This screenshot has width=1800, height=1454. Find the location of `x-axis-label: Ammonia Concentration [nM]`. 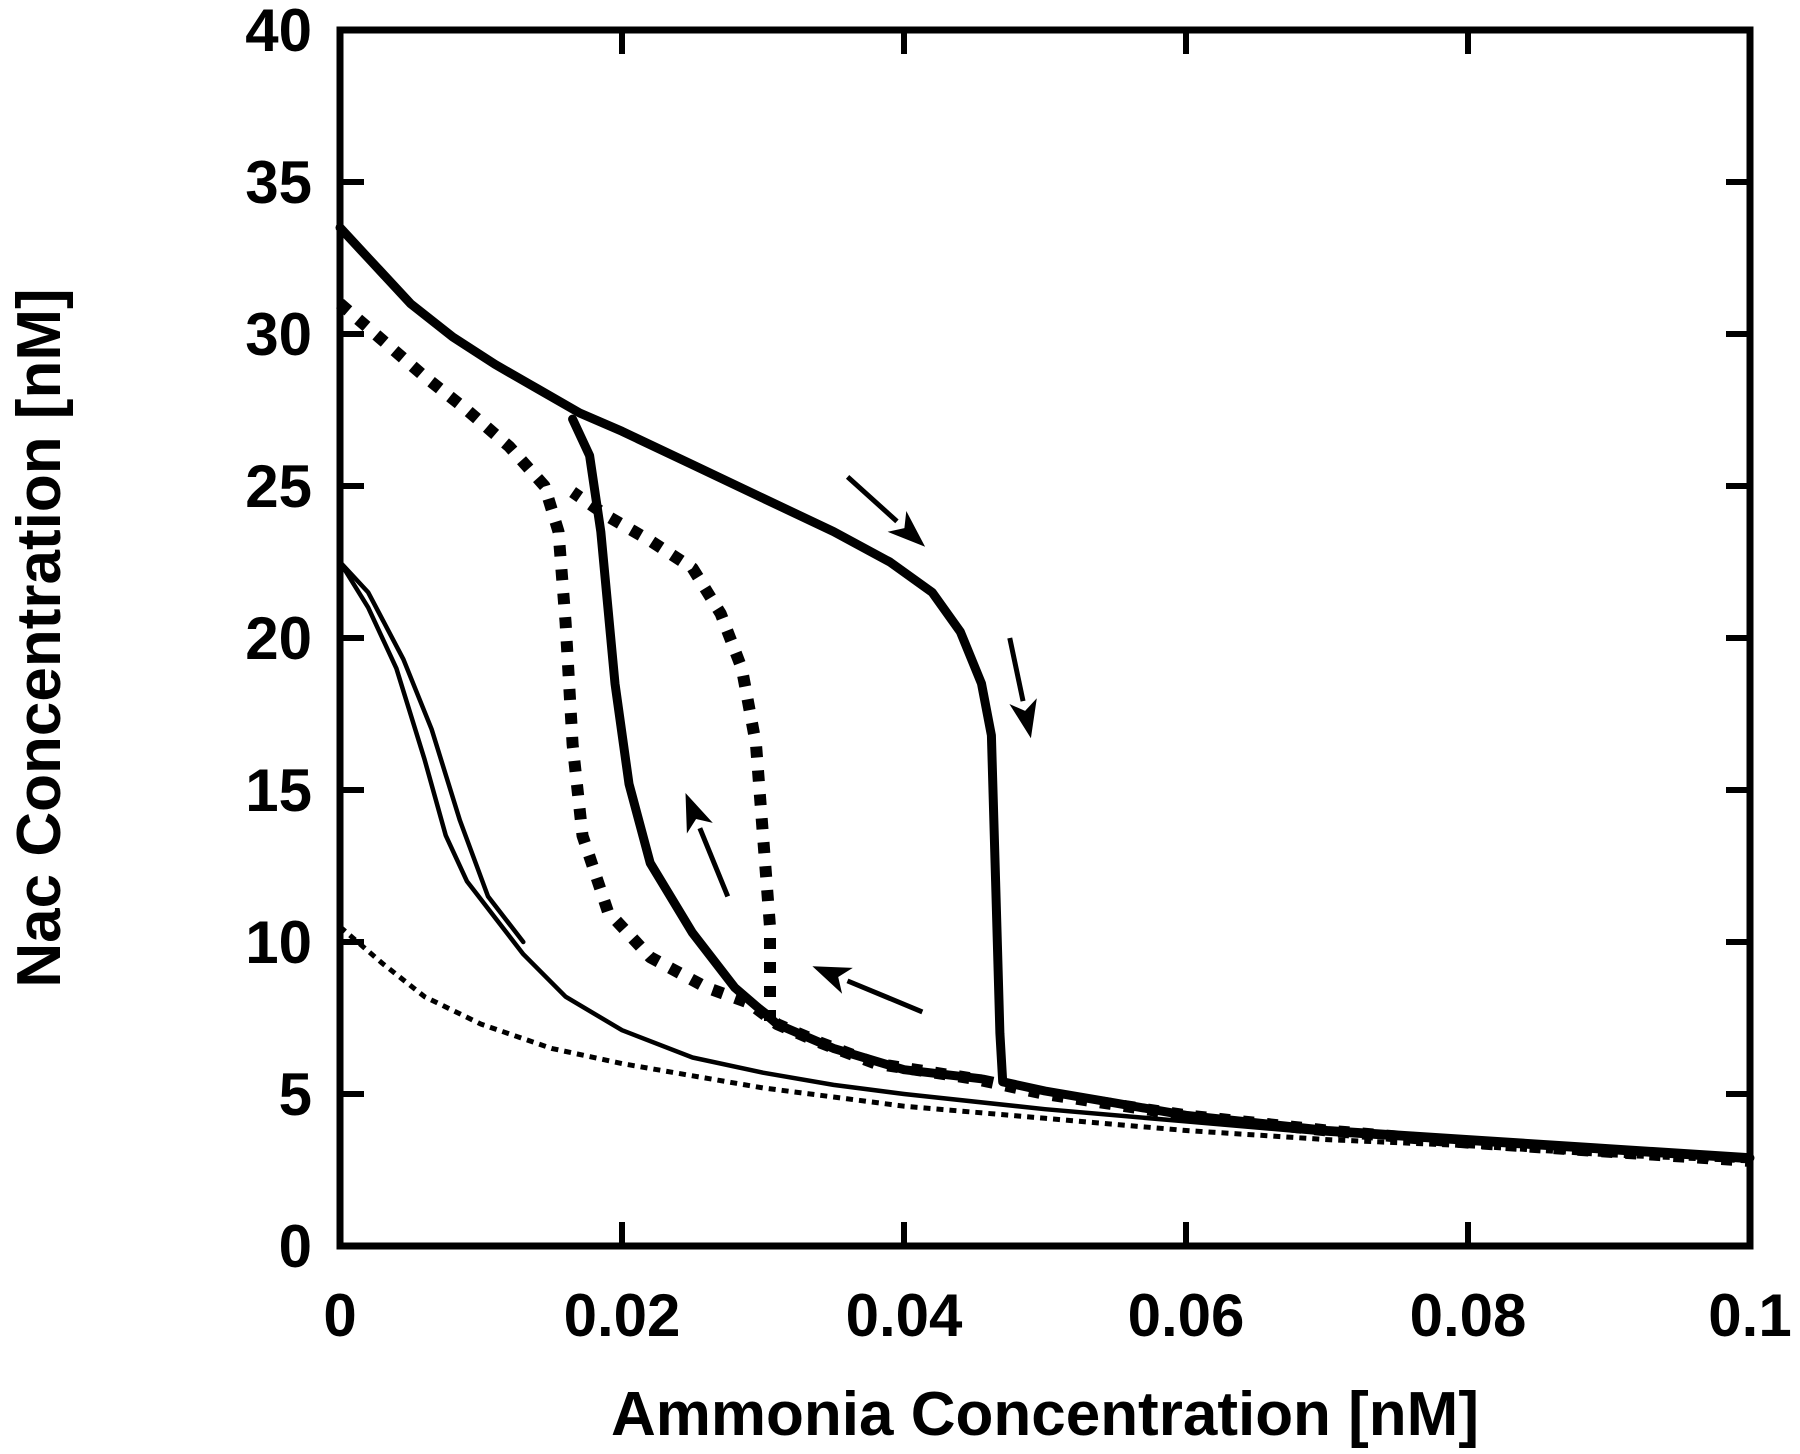

x-axis-label: Ammonia Concentration [nM] is located at coordinates (1045, 1414).